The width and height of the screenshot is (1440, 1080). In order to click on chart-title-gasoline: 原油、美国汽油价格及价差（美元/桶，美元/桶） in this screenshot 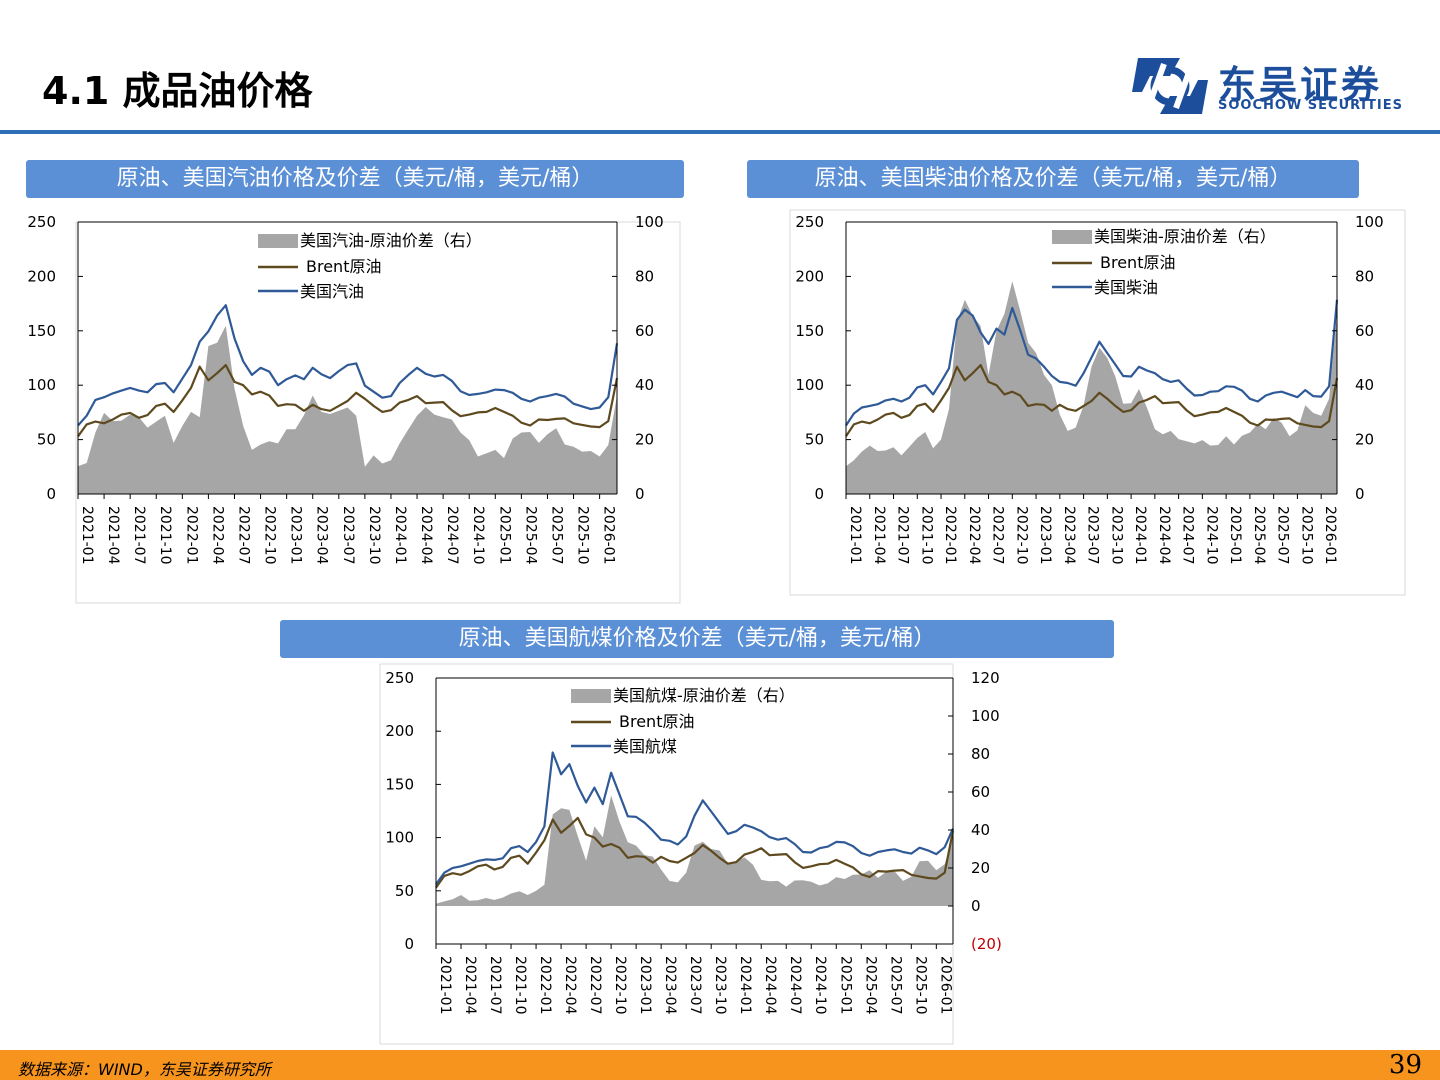, I will do `click(355, 179)`.